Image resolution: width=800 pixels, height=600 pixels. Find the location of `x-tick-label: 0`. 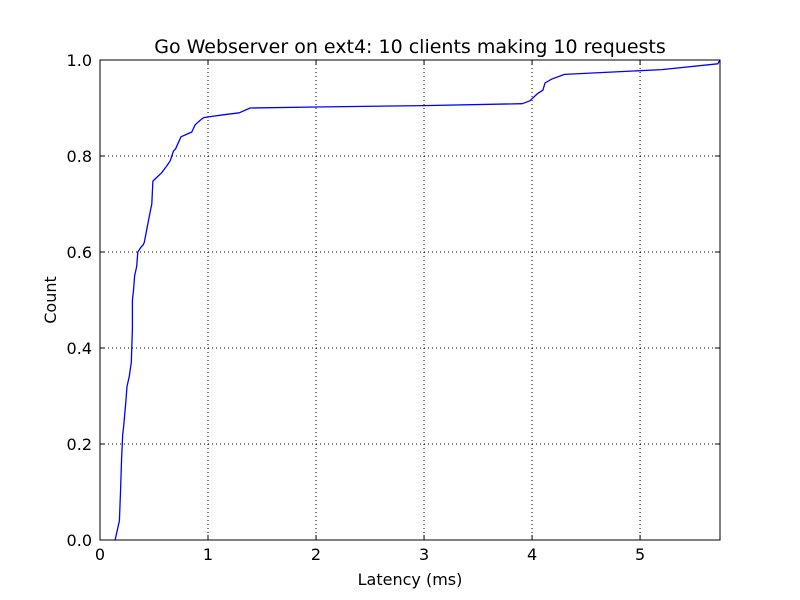

x-tick-label: 0 is located at coordinates (100, 554).